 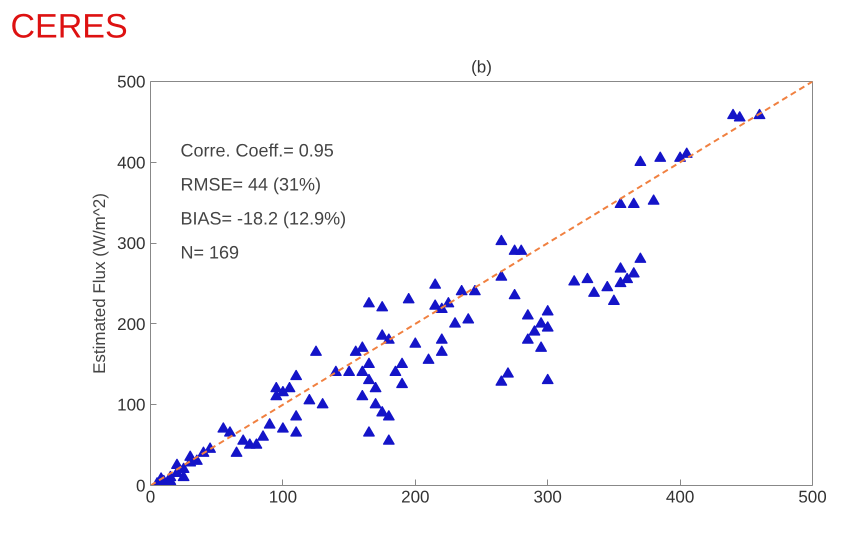 I want to click on x-tick-label: 300, so click(x=548, y=497).